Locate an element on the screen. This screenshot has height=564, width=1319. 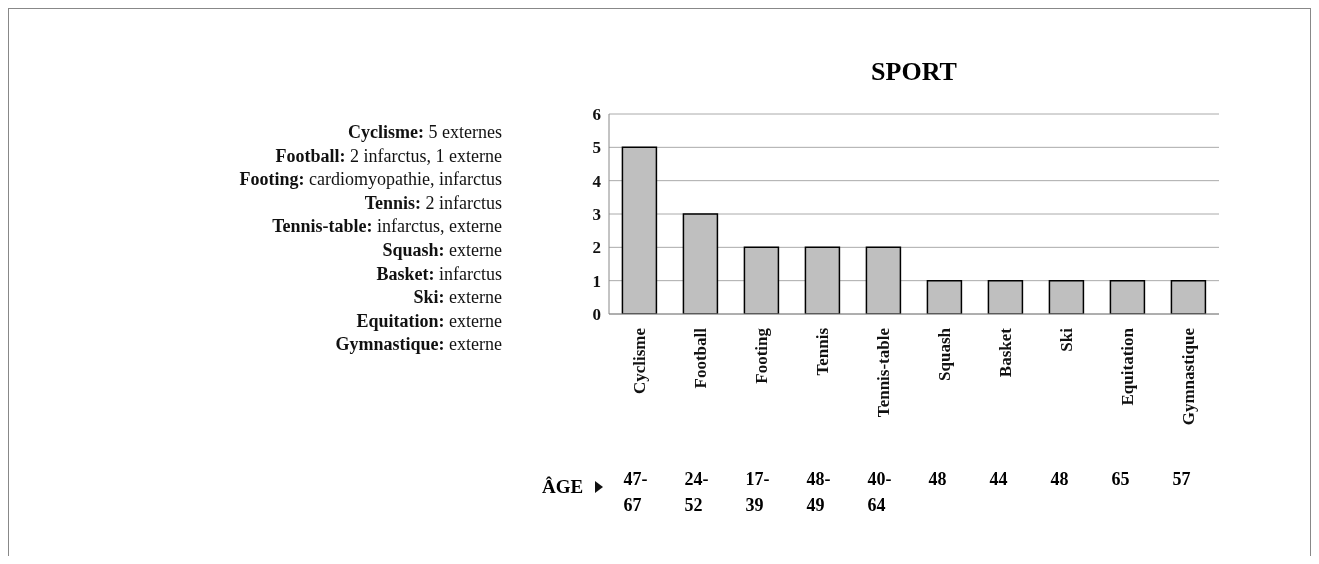
text: Football: 2 infarctus, 1 externe is located at coordinates (388, 156).